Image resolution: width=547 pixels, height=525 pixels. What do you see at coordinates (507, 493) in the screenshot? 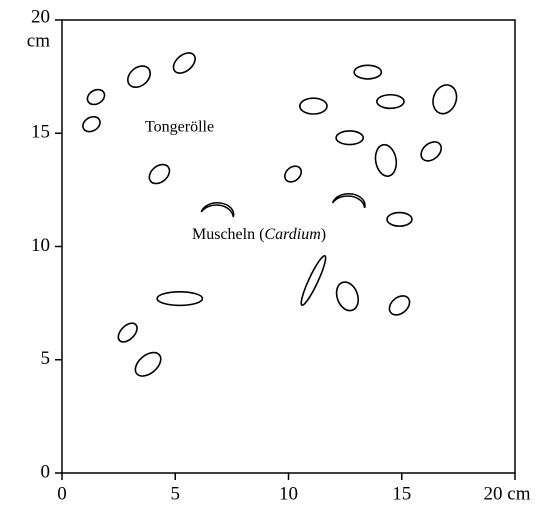
I see `x-tick-label: 20 cm` at bounding box center [507, 493].